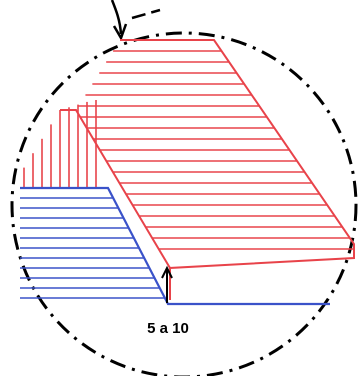 Image resolution: width=362 pixels, height=376 pixels. What do you see at coordinates (60, 144) in the screenshot?
I see `red-vertical-hatching` at bounding box center [60, 144].